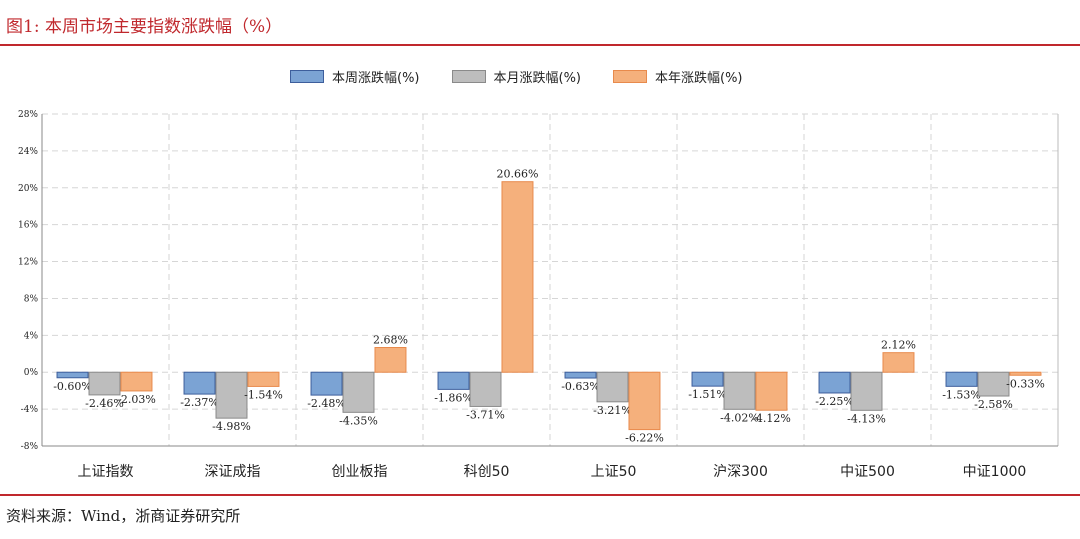 The image size is (1080, 539). What do you see at coordinates (540, 495) in the screenshot?
I see `source-rule` at bounding box center [540, 495].